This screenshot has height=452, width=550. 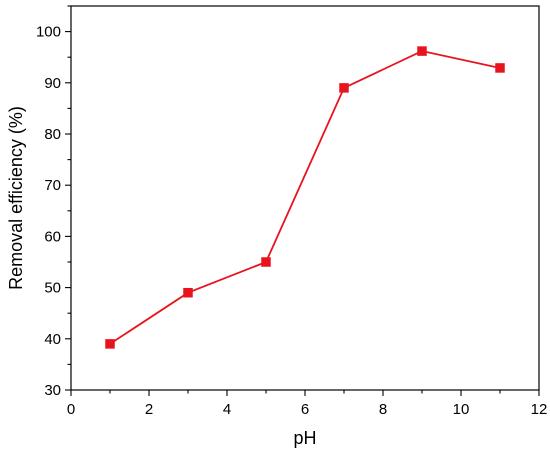 What do you see at coordinates (71, 409) in the screenshot?
I see `x-tick-label: 0` at bounding box center [71, 409].